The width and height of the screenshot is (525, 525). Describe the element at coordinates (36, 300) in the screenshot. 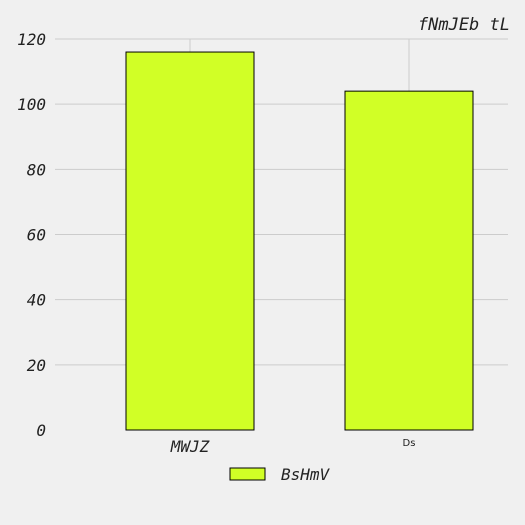

I see `y-tick-label: 40` at that location.